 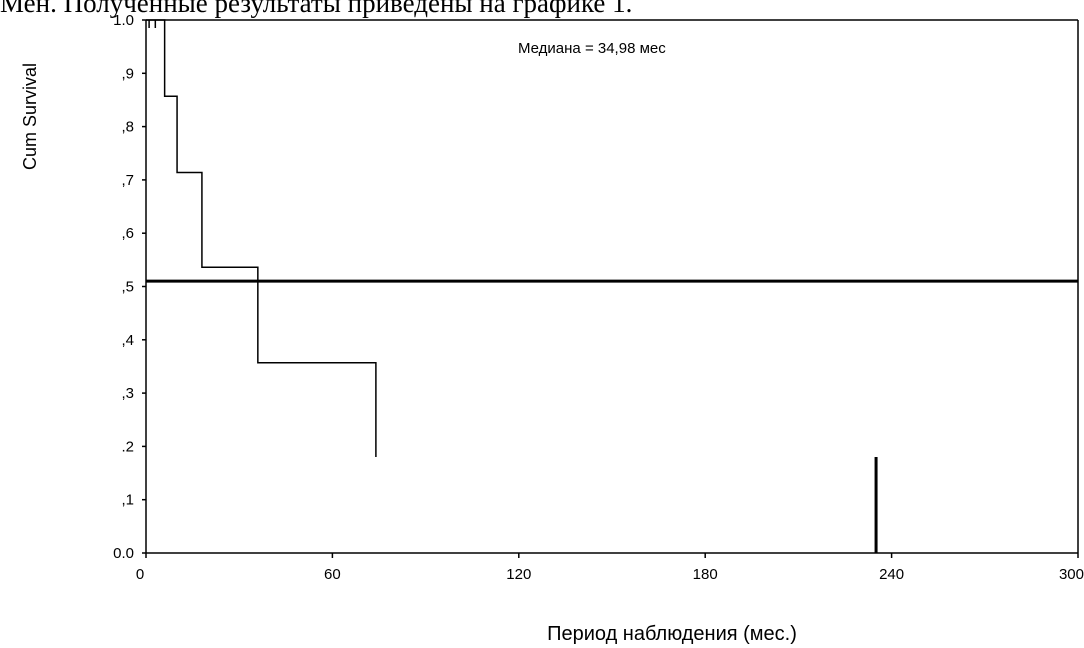 I want to click on y-axis-title: Cum Survival, so click(x=30, y=116).